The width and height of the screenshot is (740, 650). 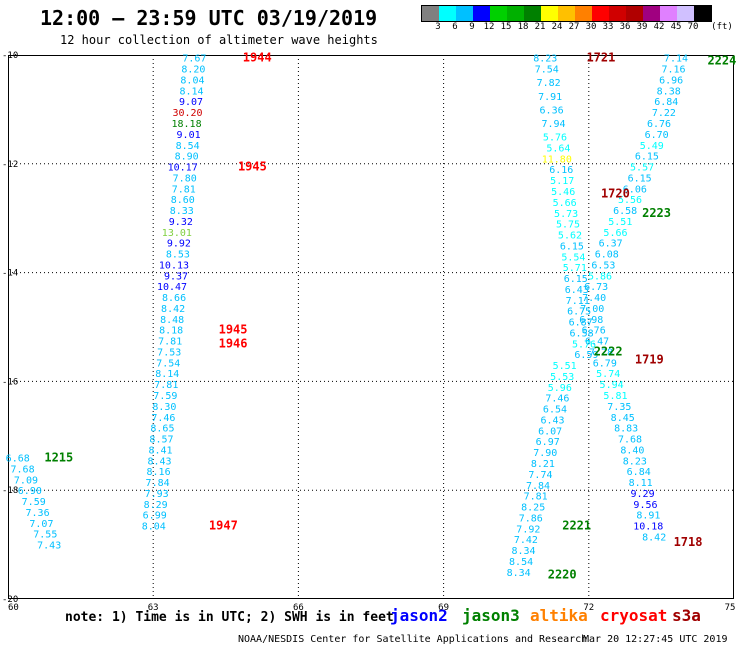 What do you see at coordinates (562, 377) in the screenshot?
I see `swh-value: 5.53` at bounding box center [562, 377].